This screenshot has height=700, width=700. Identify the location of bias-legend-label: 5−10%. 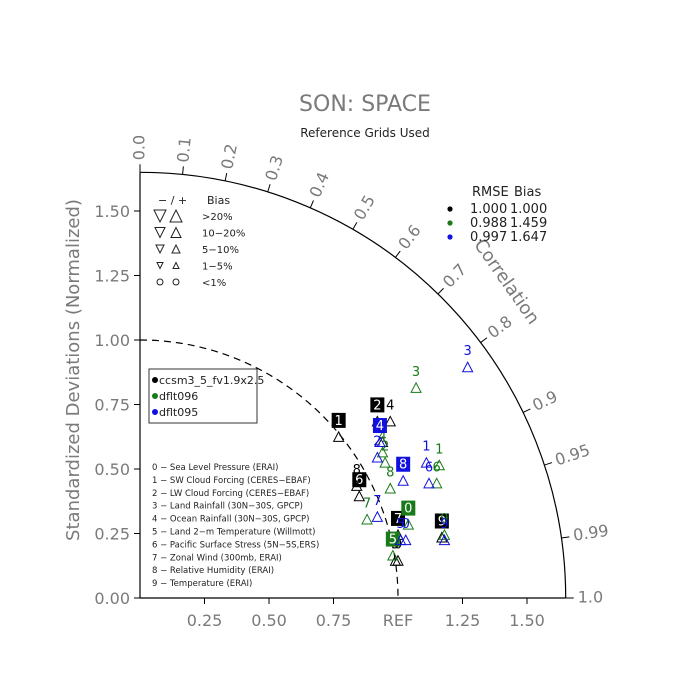
(220, 250).